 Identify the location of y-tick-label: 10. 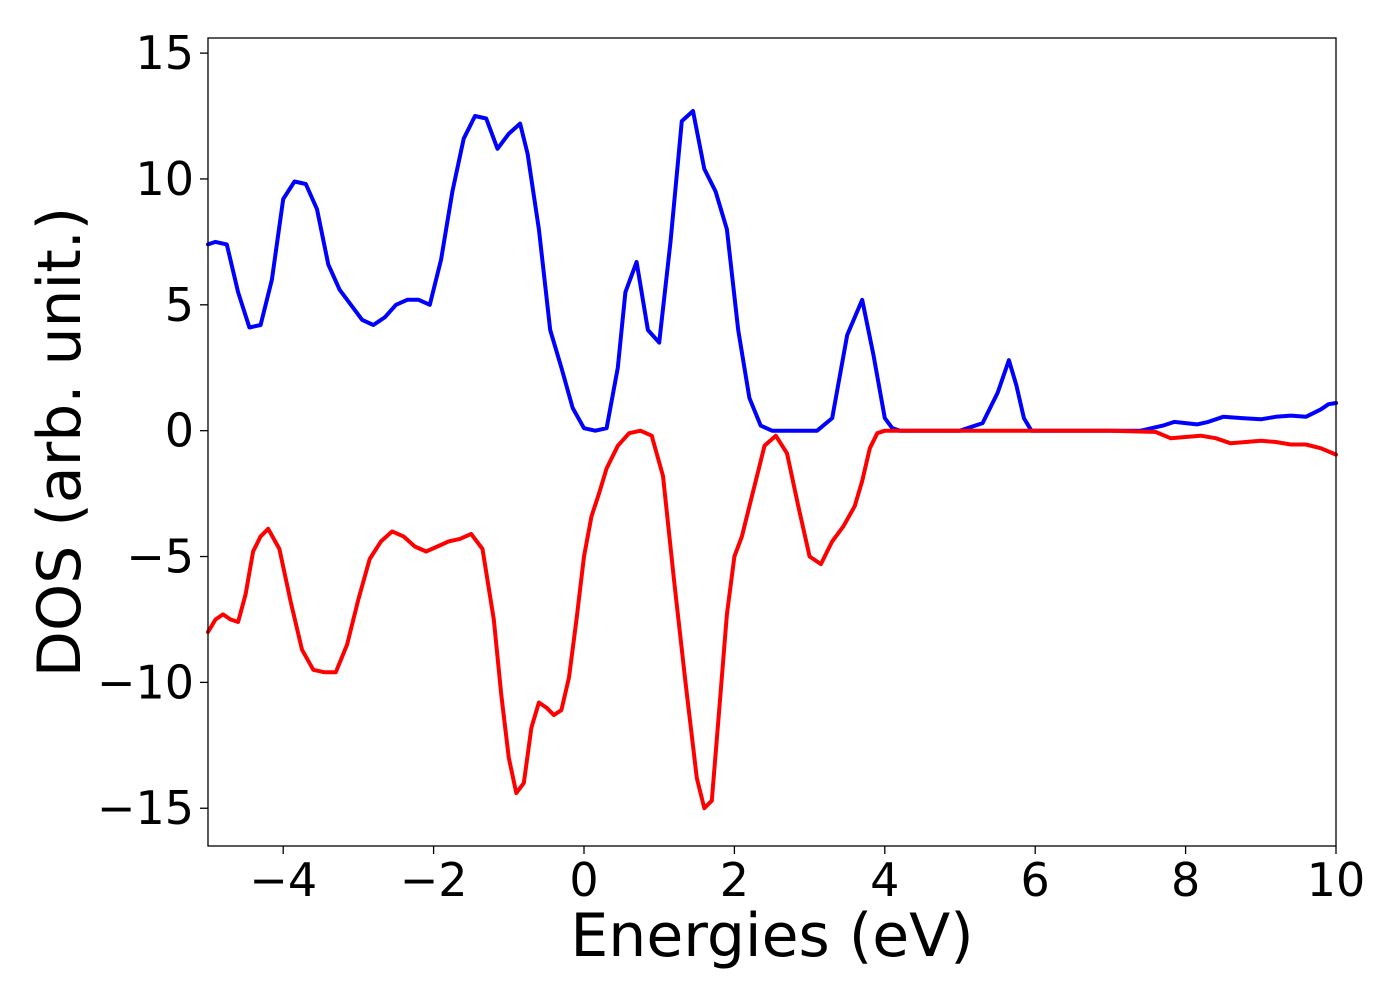
(164, 179).